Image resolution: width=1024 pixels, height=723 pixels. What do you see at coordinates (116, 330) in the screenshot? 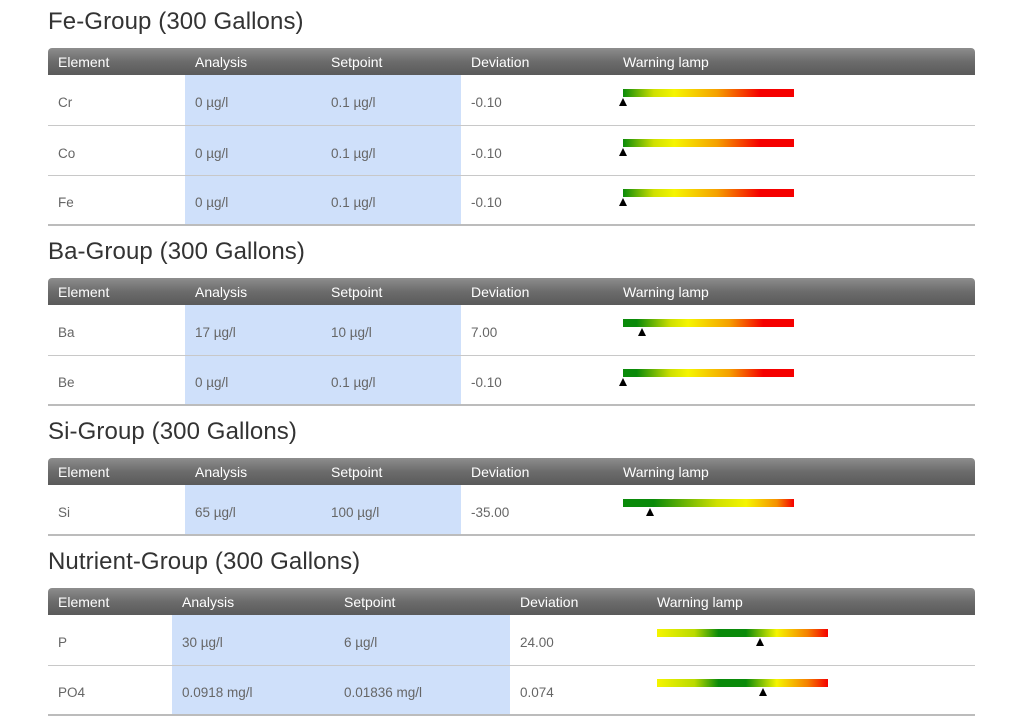
I see `element-cell: Ba` at bounding box center [116, 330].